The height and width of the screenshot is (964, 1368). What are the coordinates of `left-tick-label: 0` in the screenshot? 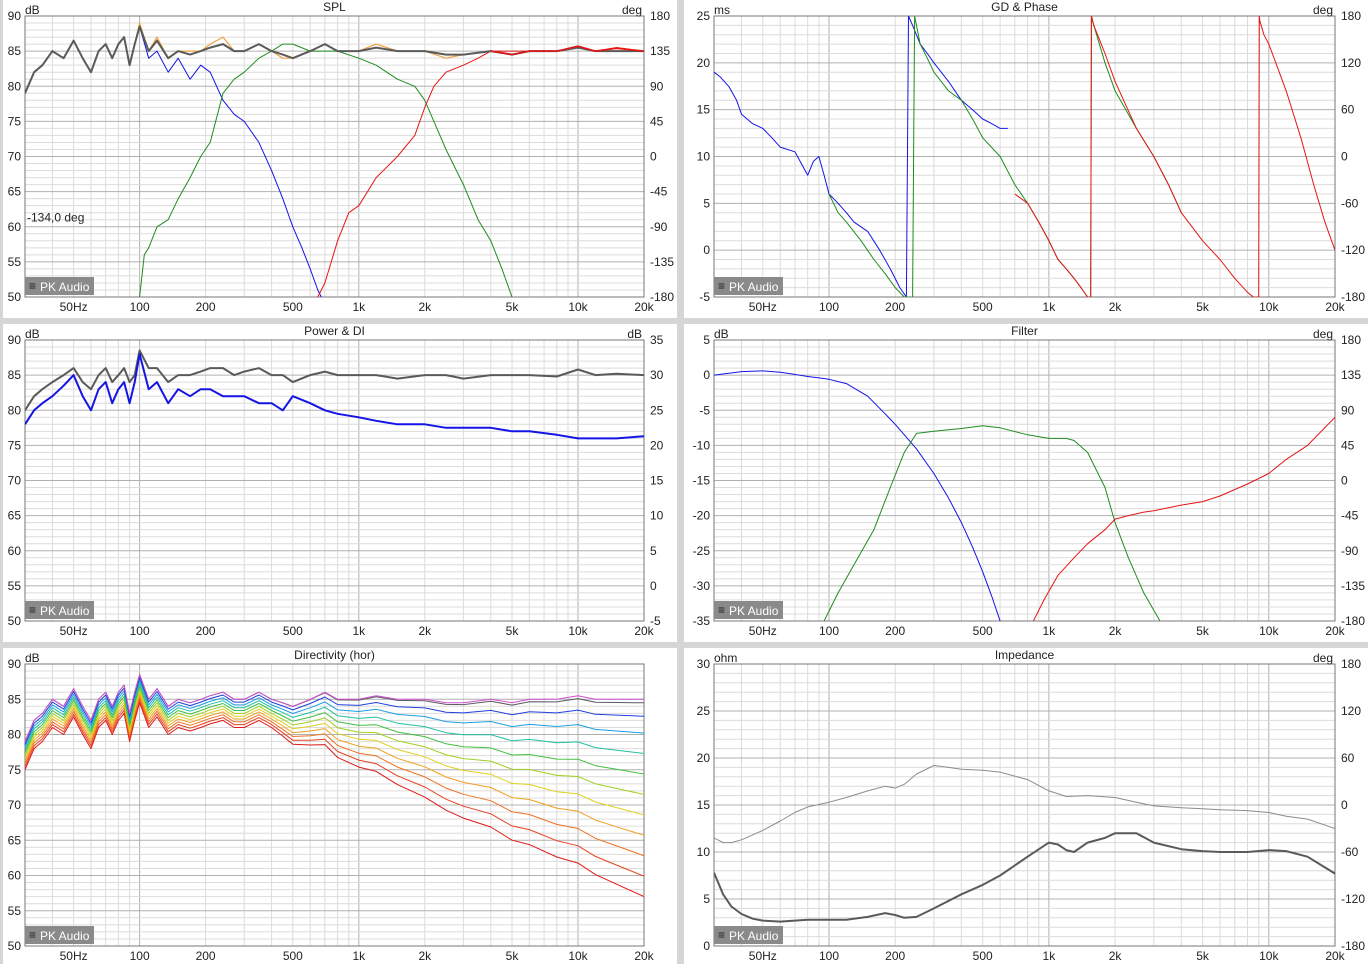 It's located at (706, 250).